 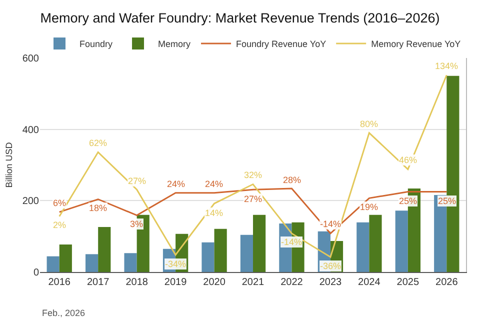 I want to click on y-axis-title: Billion USD, so click(x=9, y=165).